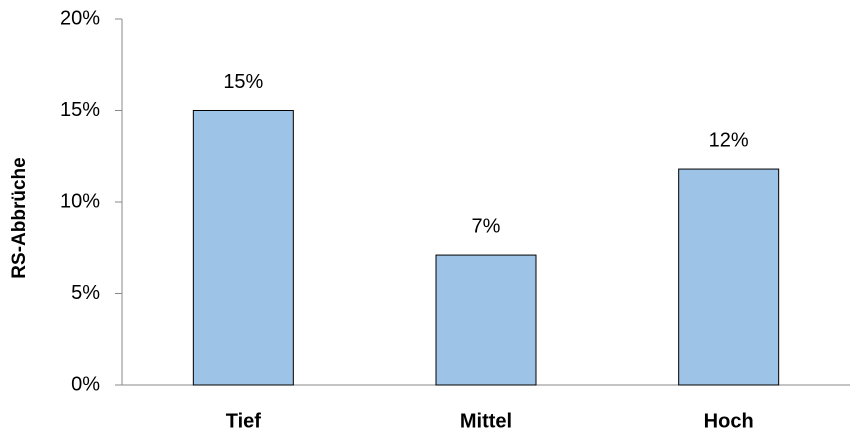 The width and height of the screenshot is (861, 436). I want to click on y-tick-label: 15%, so click(80, 110).